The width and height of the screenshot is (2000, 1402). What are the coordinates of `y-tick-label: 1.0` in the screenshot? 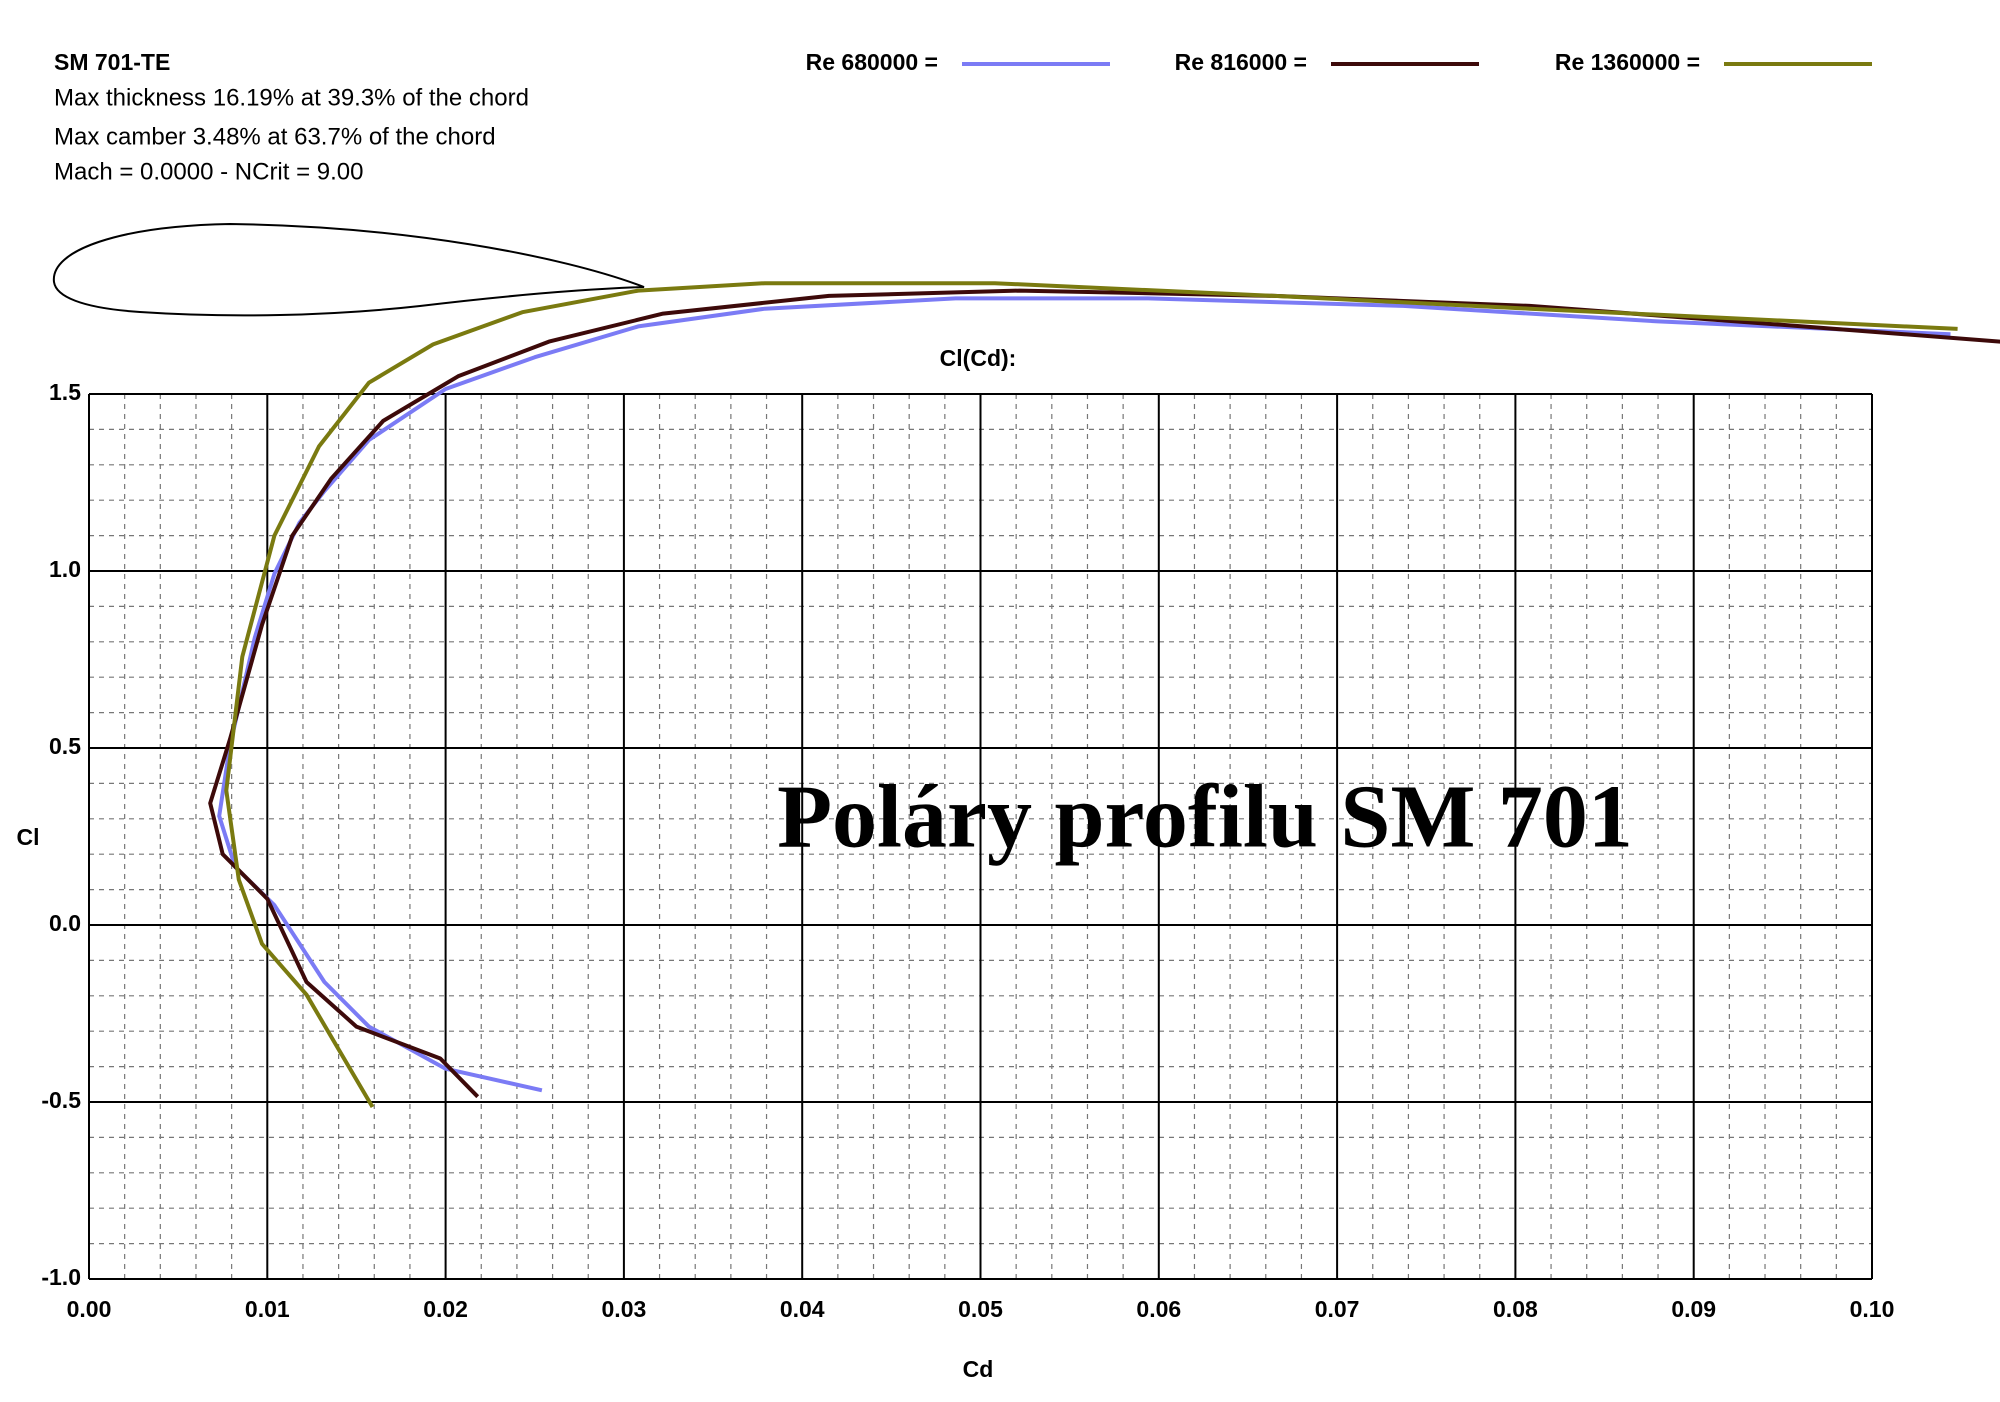 It's located at (65, 569).